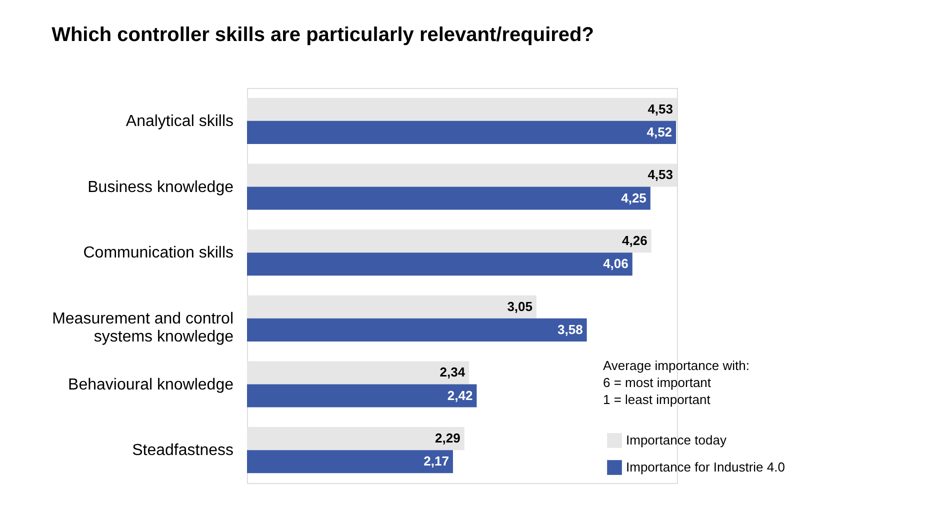 The height and width of the screenshot is (518, 940). I want to click on y-tick-label: Measurement and control systems knowledge, so click(143, 328).